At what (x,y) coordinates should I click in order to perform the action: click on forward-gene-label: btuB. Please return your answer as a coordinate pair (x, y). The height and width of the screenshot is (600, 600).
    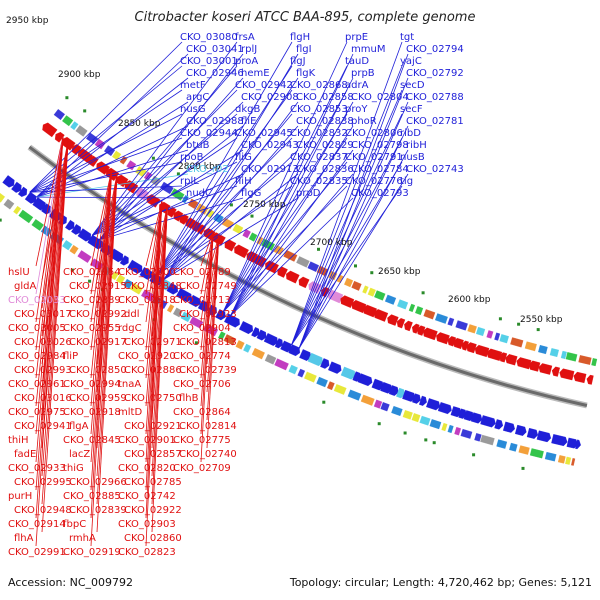
    Looking at the image, I should click on (198, 145).